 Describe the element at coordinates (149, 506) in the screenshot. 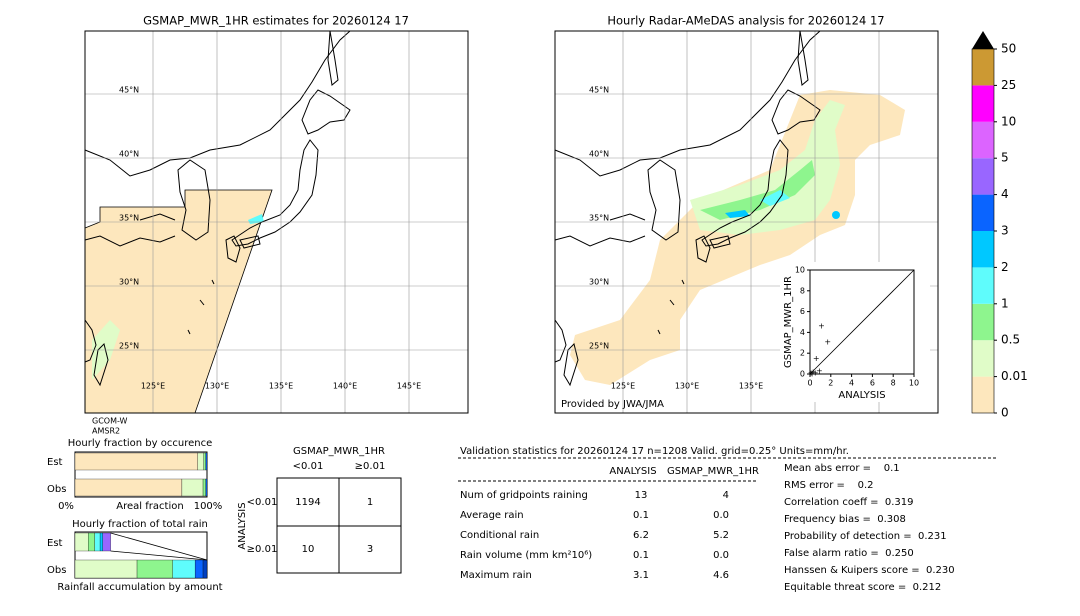

I see `x-axis-label: Areal fraction` at that location.